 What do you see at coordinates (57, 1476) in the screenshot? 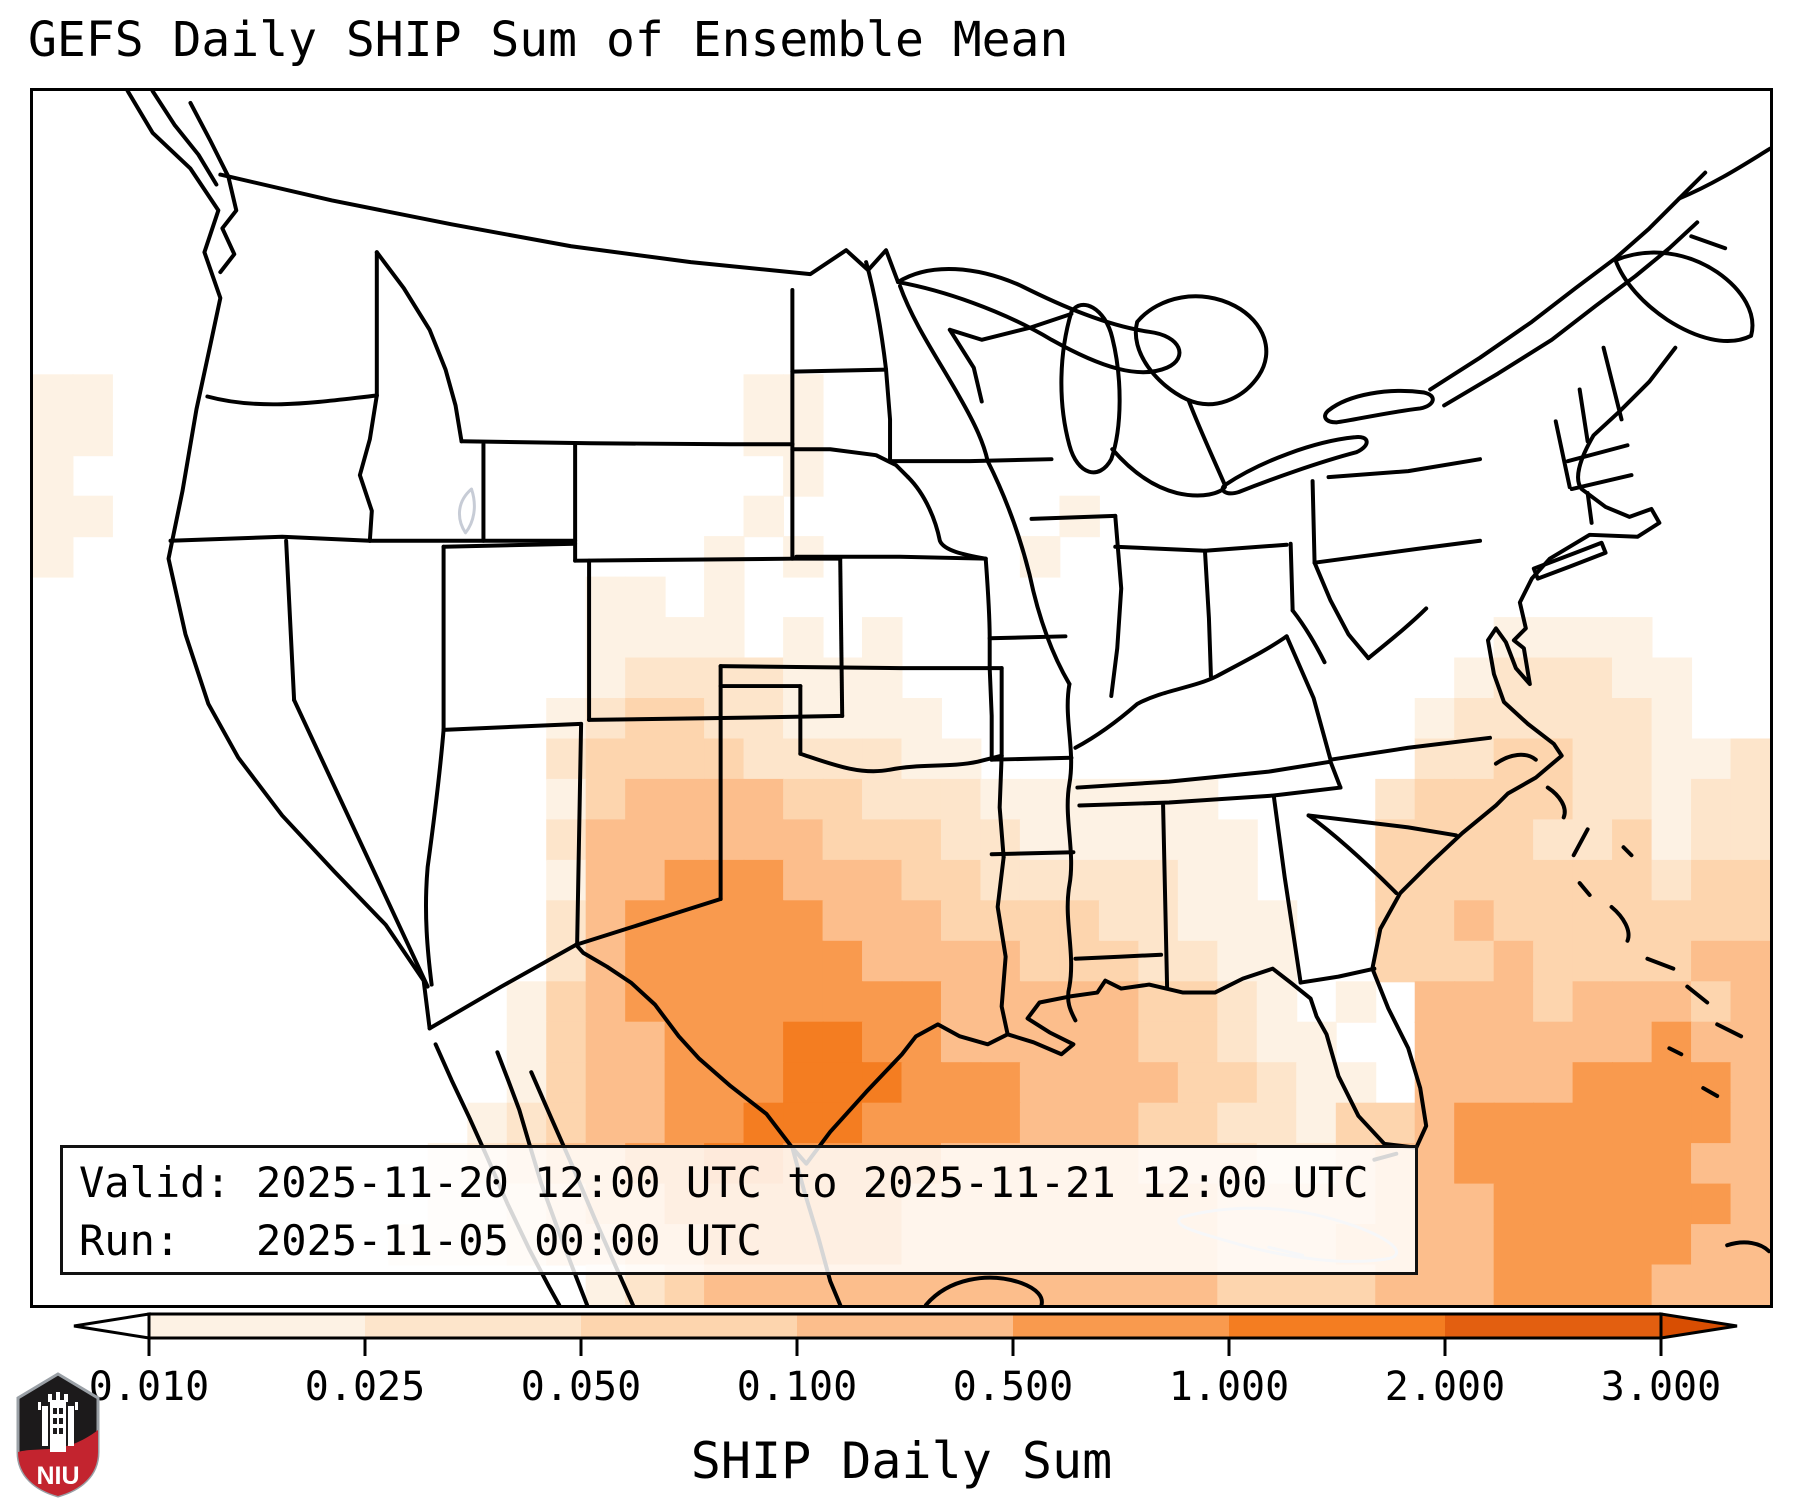
I see `logo-text: NIU` at bounding box center [57, 1476].